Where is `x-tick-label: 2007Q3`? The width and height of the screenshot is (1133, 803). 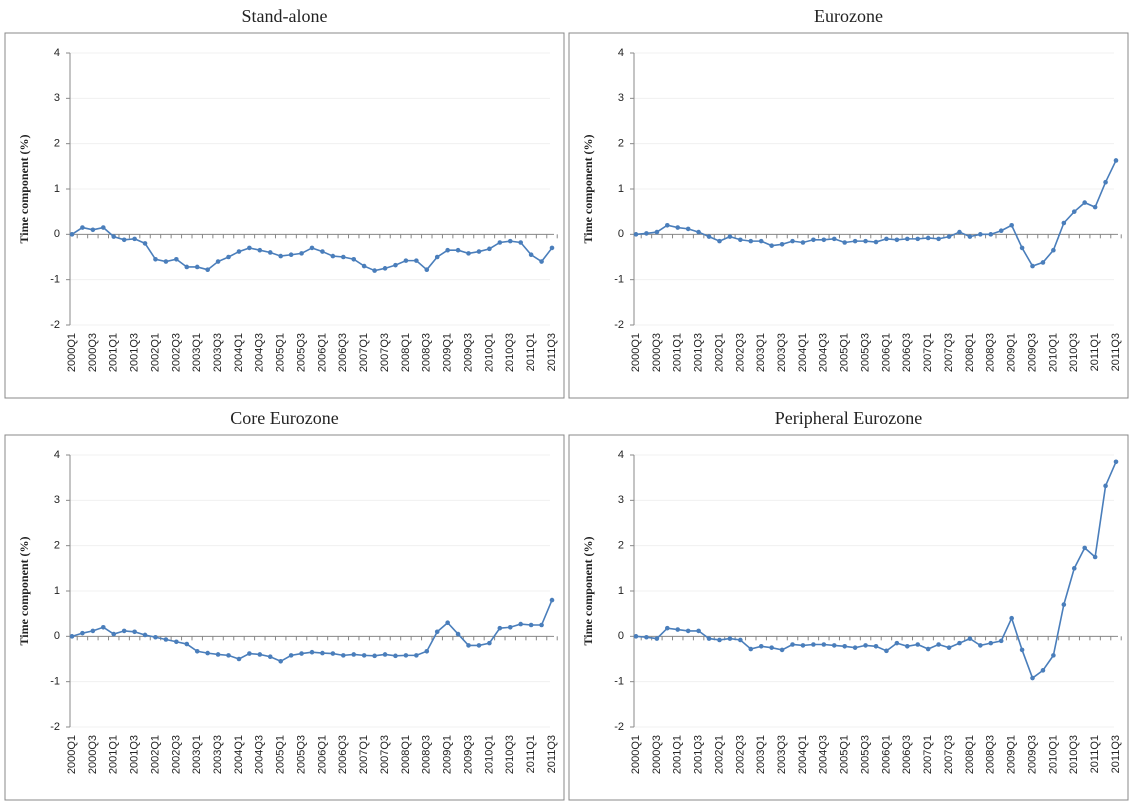
x-tick-label: 2007Q3 is located at coordinates (949, 352).